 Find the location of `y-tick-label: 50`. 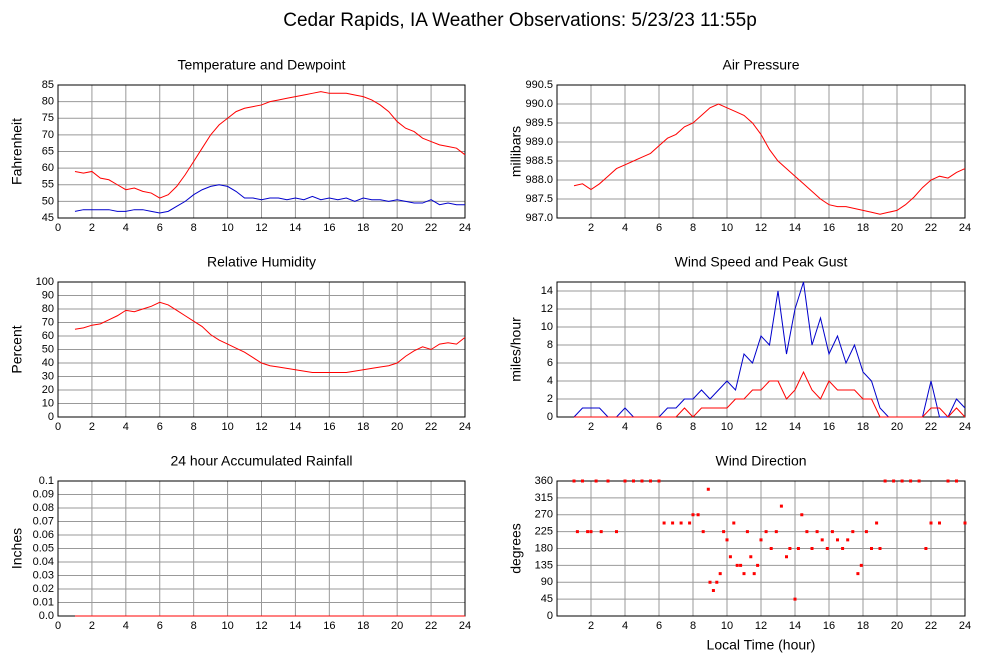

y-tick-label: 50 is located at coordinates (48, 349).